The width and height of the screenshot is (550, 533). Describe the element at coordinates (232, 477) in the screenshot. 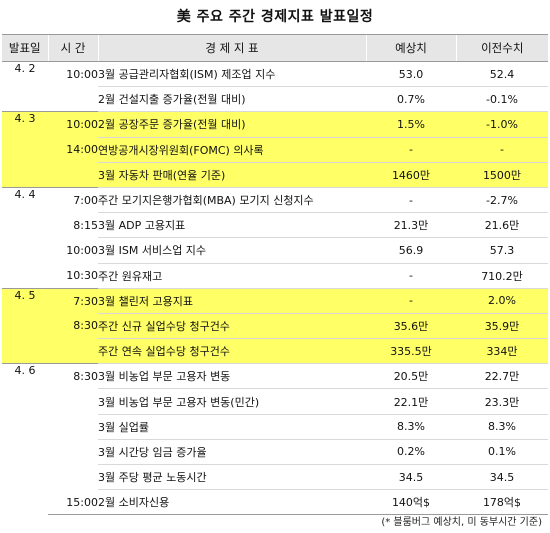

I see `indicator-cell: 3월 주당 평균 노동시간` at that location.